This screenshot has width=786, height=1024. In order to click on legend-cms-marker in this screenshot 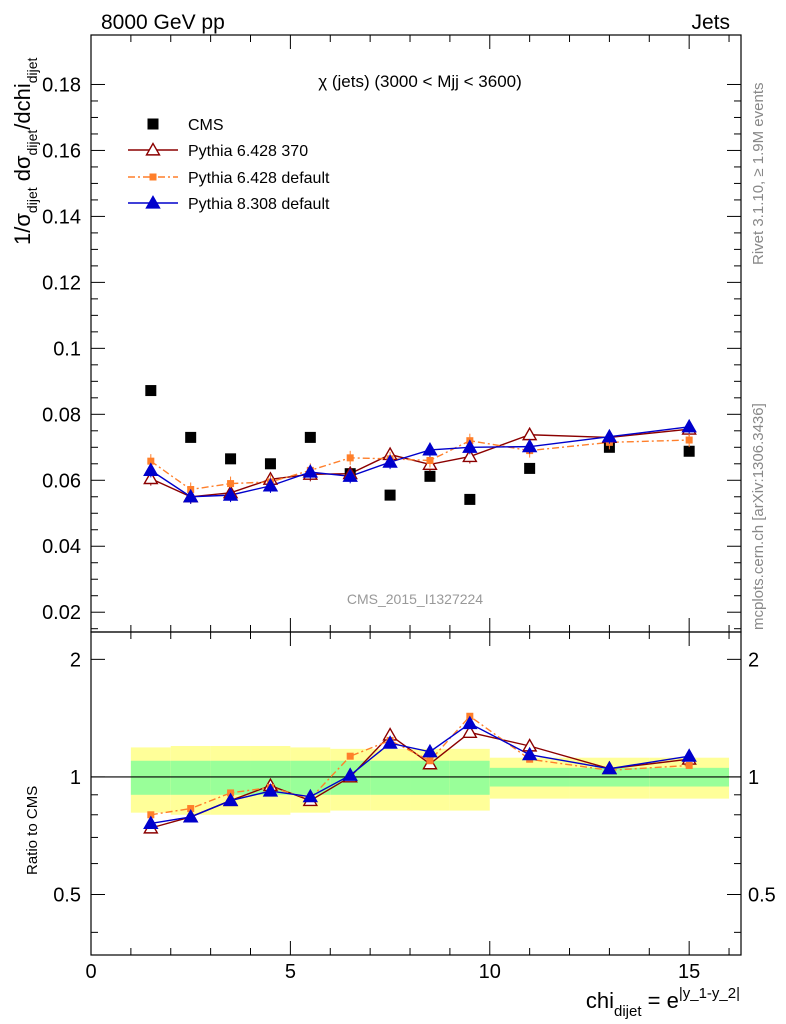, I will do `click(153, 124)`.